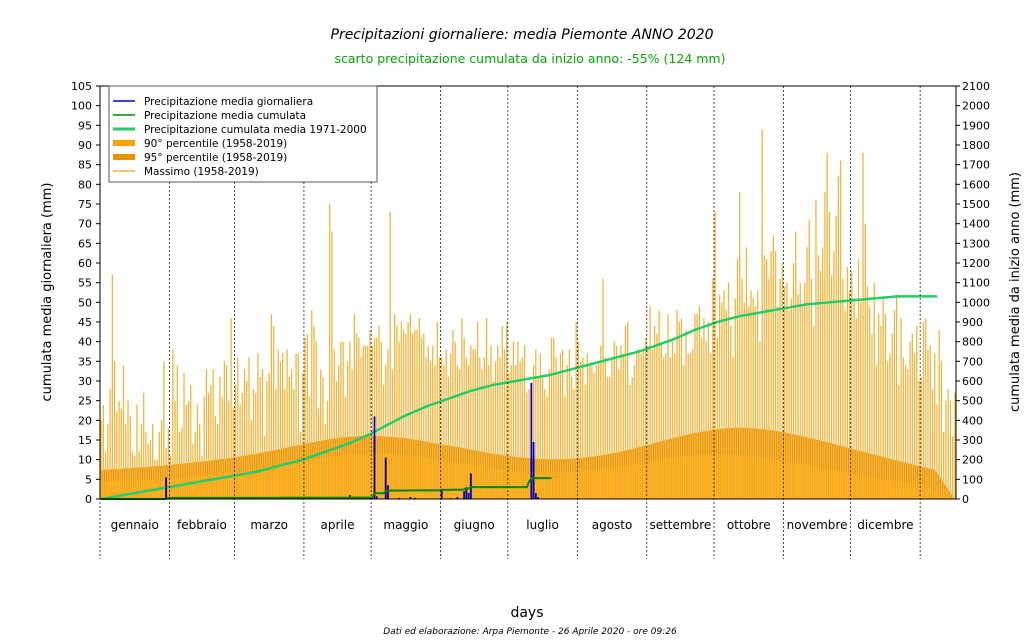  What do you see at coordinates (749, 525) in the screenshot?
I see `month-label: ottobre` at bounding box center [749, 525].